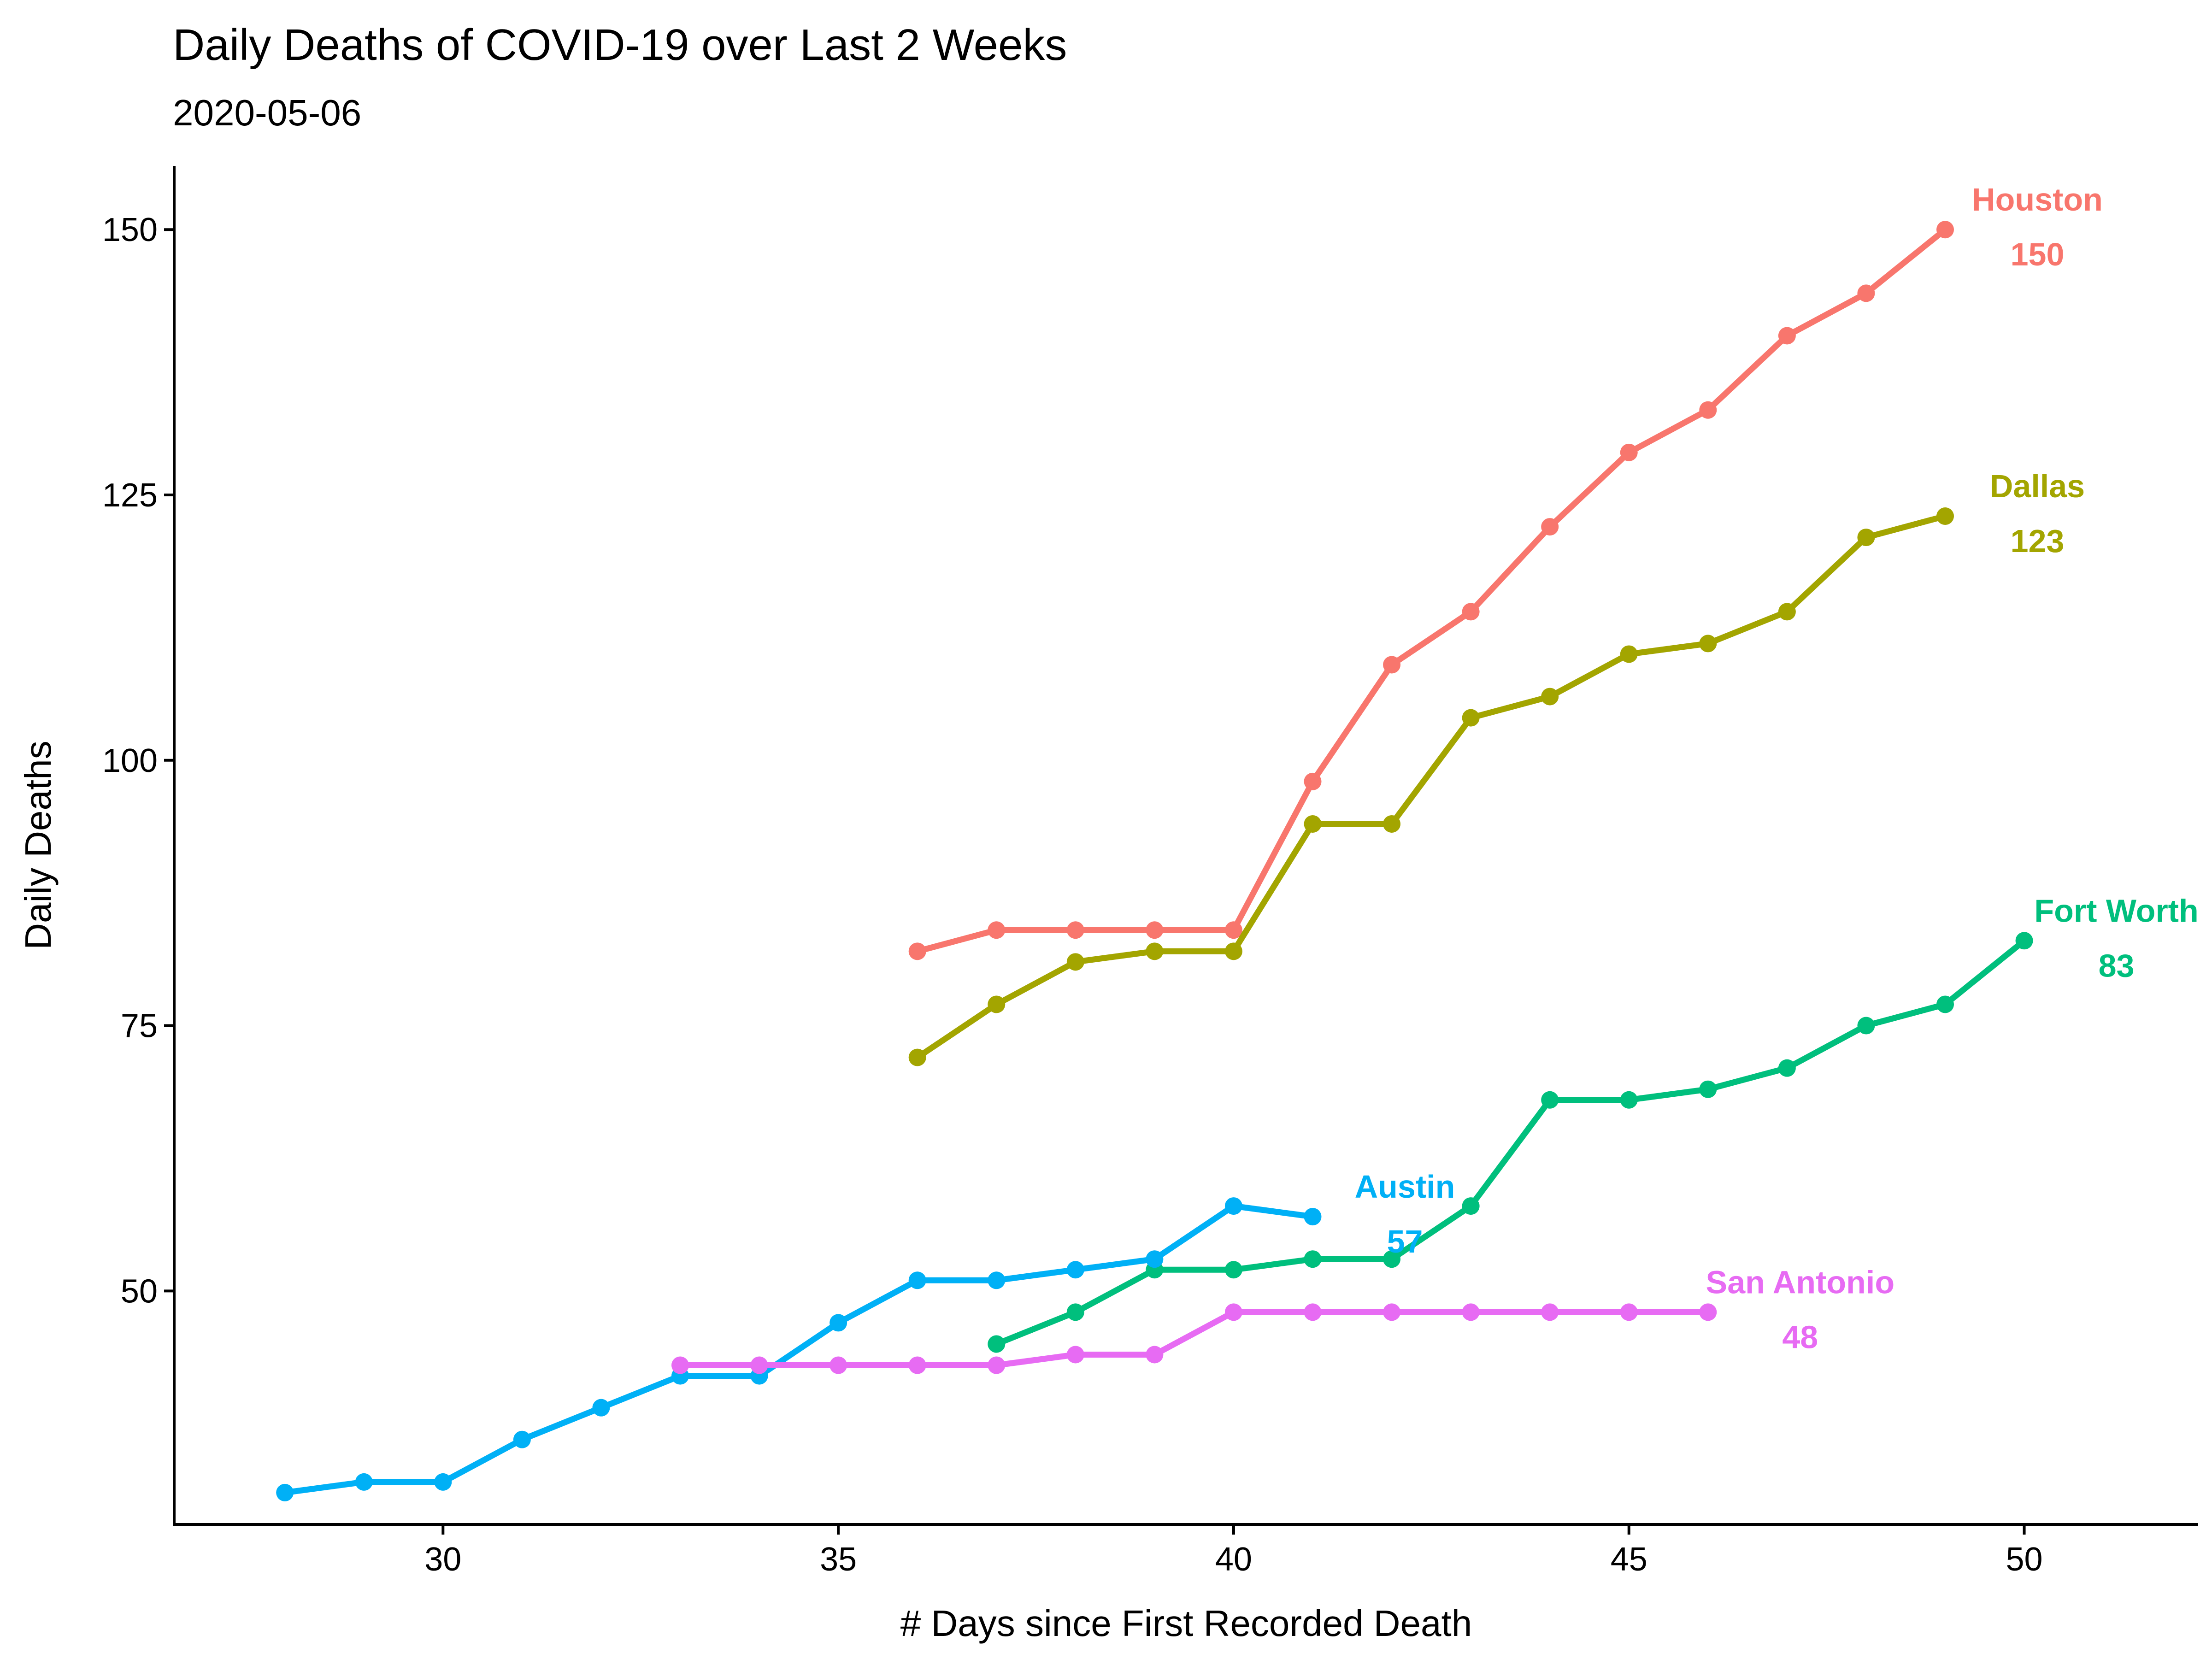 The image size is (2212, 1659). Describe the element at coordinates (1800, 1337) in the screenshot. I see `series-value-label-san-antonio: 48` at that location.